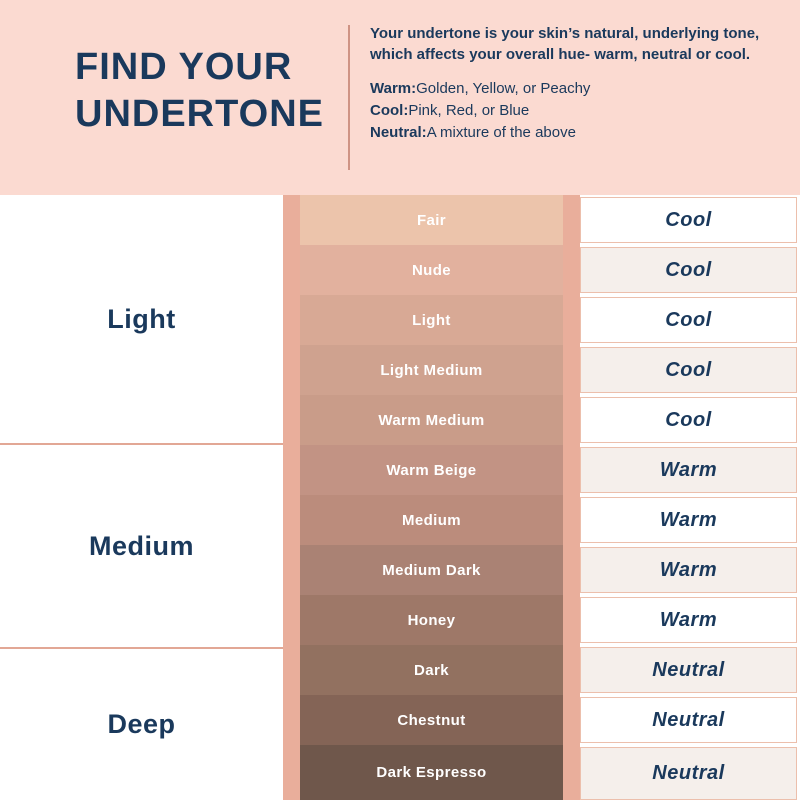  I want to click on depth-group-cell: Deep, so click(141, 724).